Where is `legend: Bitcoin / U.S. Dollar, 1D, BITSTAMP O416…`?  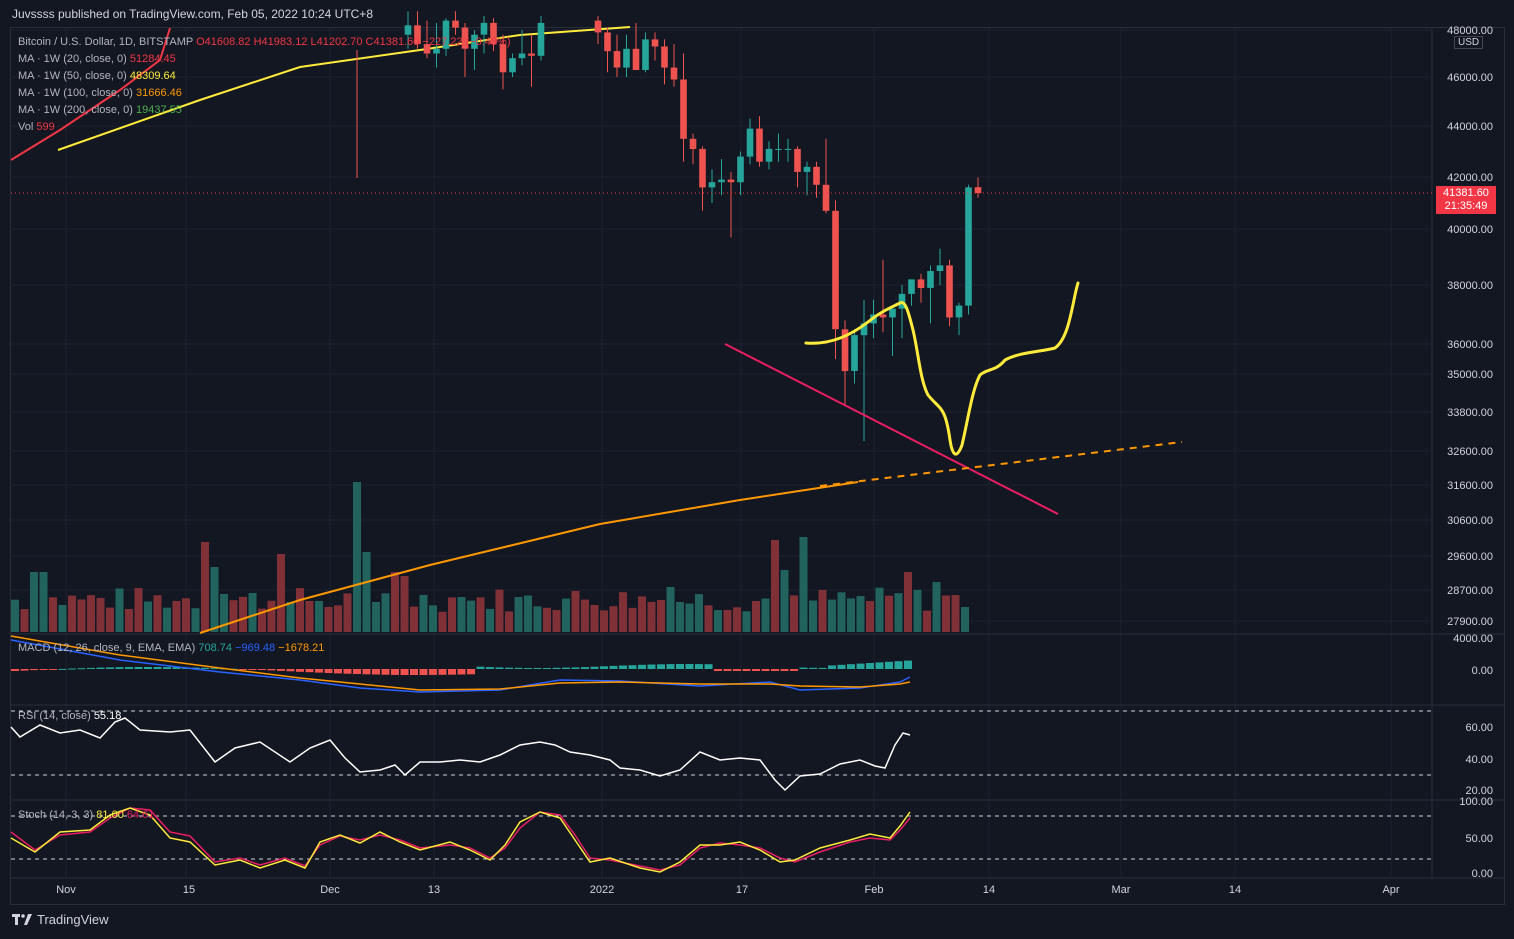
legend: Bitcoin / U.S. Dollar, 1D, BITSTAMP O416… is located at coordinates (264, 85).